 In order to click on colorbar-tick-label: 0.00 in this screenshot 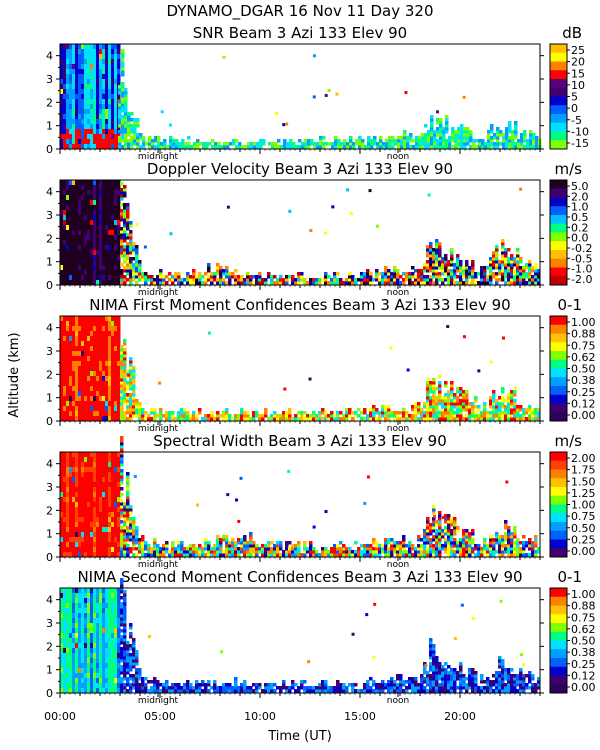, I will do `click(583, 415)`.